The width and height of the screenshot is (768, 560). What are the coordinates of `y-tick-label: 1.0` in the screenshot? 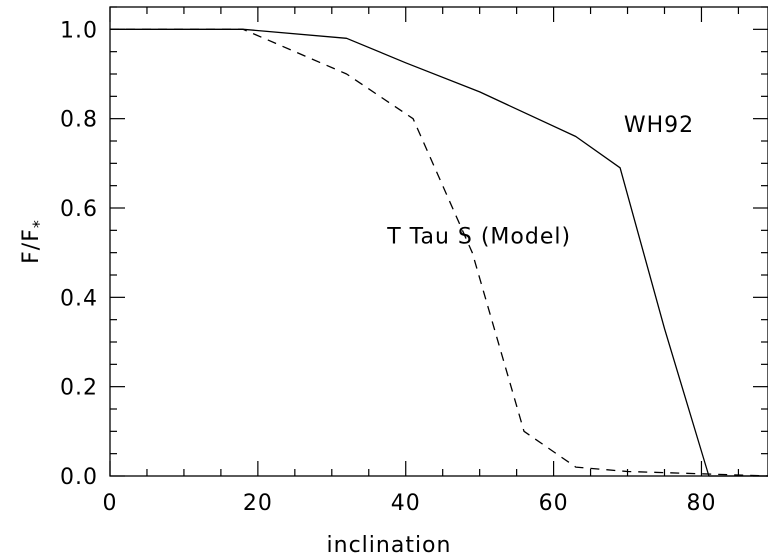 It's located at (79, 30).